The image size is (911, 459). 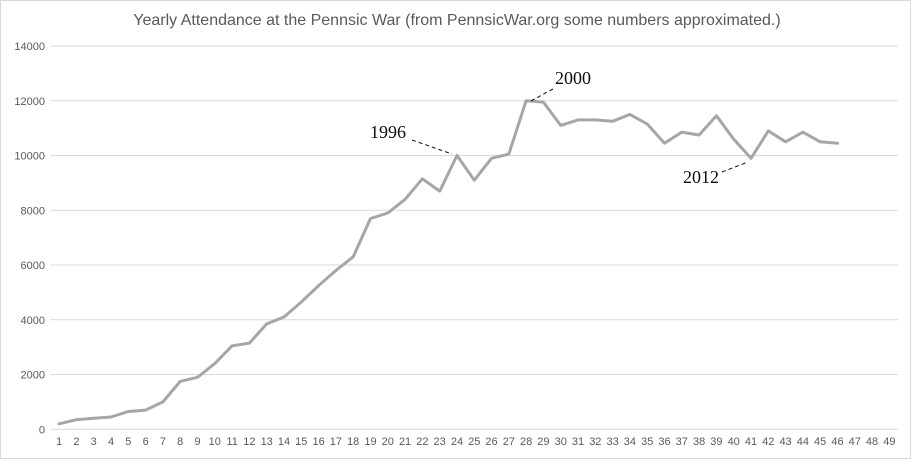 What do you see at coordinates (301, 442) in the screenshot?
I see `x-axis-tick-label: 15` at bounding box center [301, 442].